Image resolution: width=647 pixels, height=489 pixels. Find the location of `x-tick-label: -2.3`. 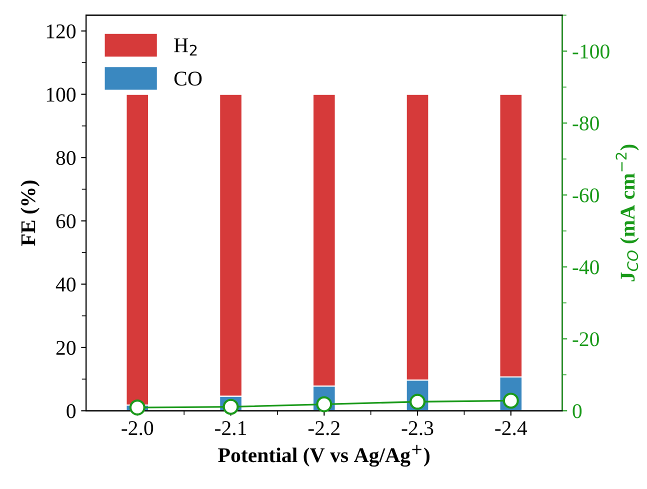

x-tick-label: -2.3 is located at coordinates (418, 428).